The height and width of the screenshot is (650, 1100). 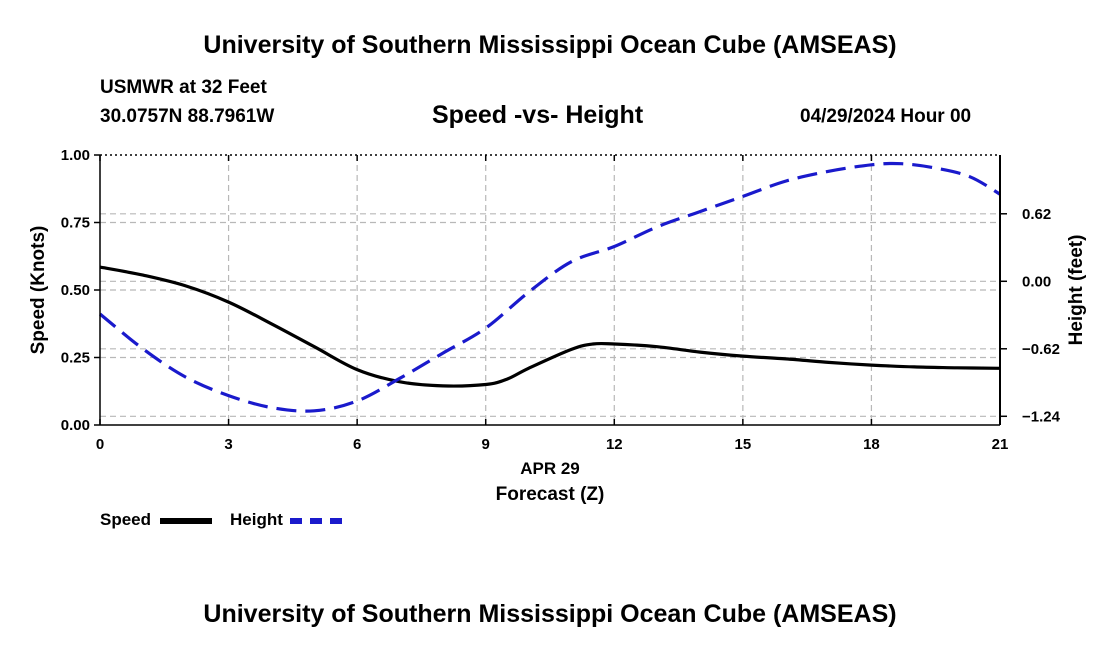 I want to click on y2-tick-label: −0.62, so click(x=1041, y=349).